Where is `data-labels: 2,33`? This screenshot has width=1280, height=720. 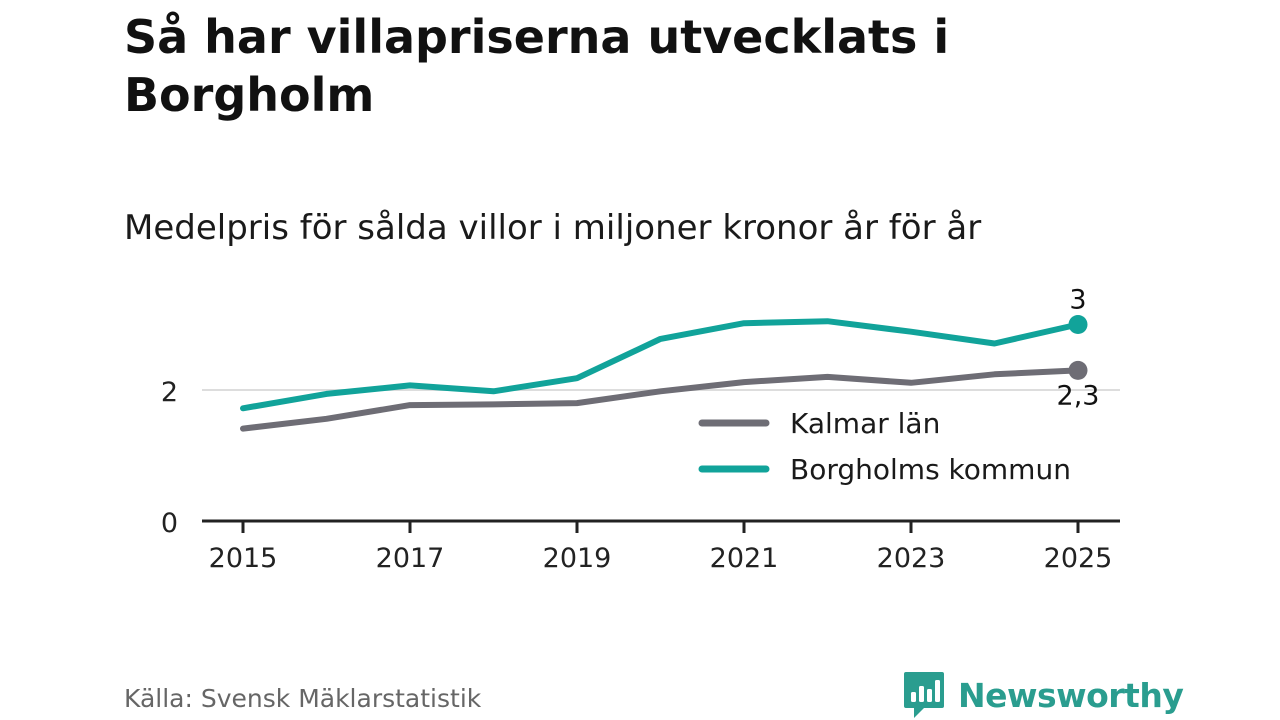
data-labels: 2,33 is located at coordinates (1078, 348).